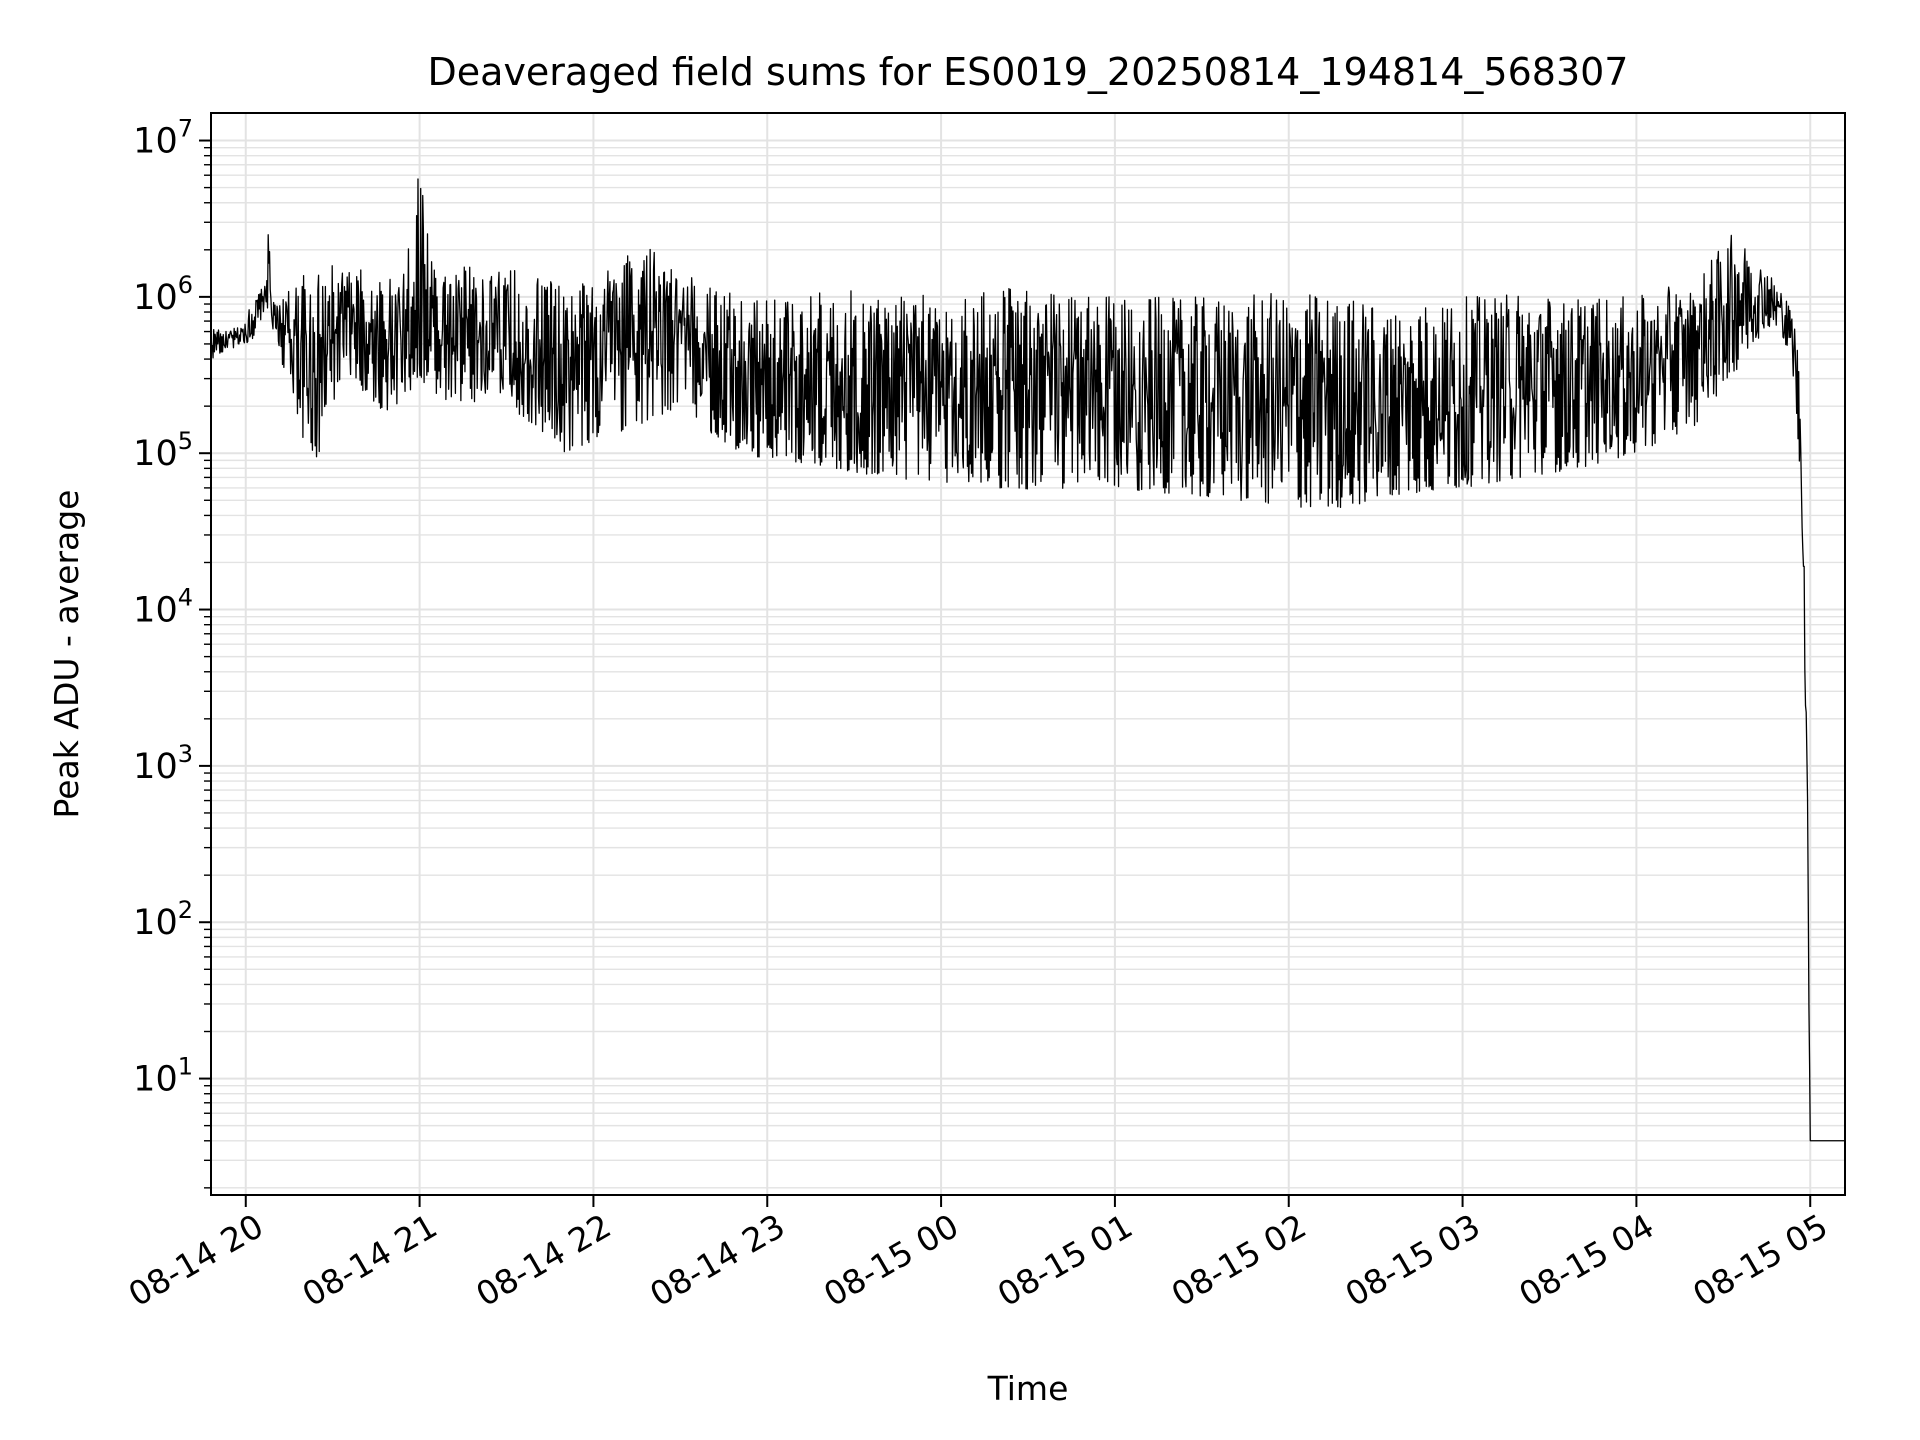 This screenshot has width=1920, height=1440. What do you see at coordinates (196, 1260) in the screenshot?
I see `x-tick-label: 08-14 20` at bounding box center [196, 1260].